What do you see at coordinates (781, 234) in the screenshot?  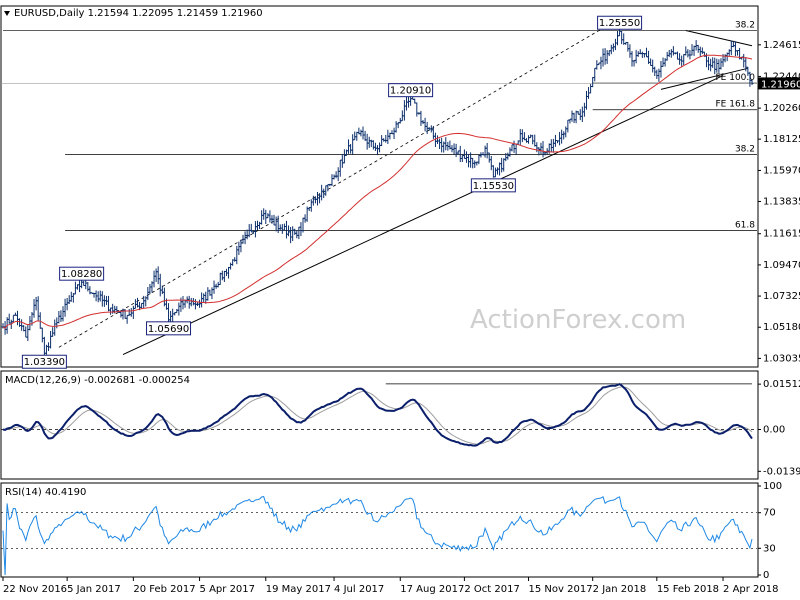 I see `price-tick-label: 1.11615` at bounding box center [781, 234].